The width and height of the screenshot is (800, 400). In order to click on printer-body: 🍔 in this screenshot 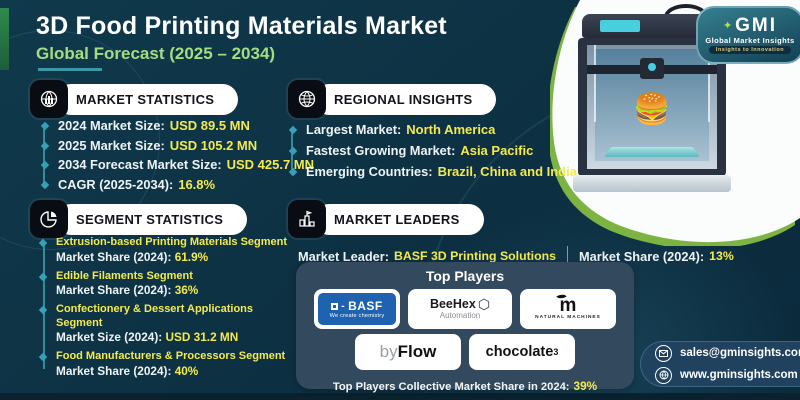, I will do `click(652, 107)`.